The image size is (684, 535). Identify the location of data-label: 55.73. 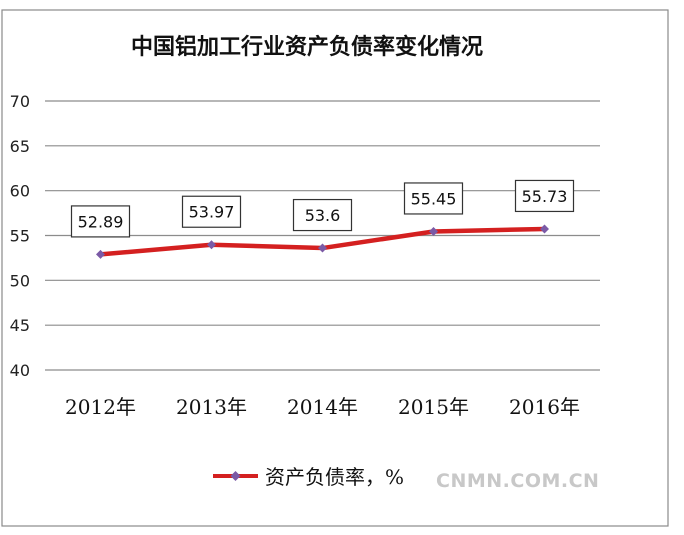
(545, 196).